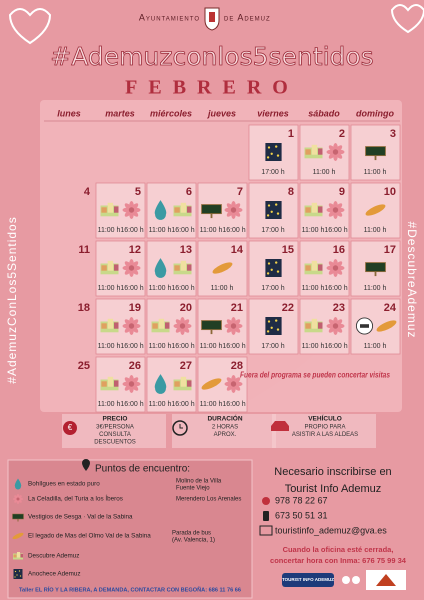 The height and width of the screenshot is (600, 424). I want to click on org-right: de Ademuz, so click(247, 17).